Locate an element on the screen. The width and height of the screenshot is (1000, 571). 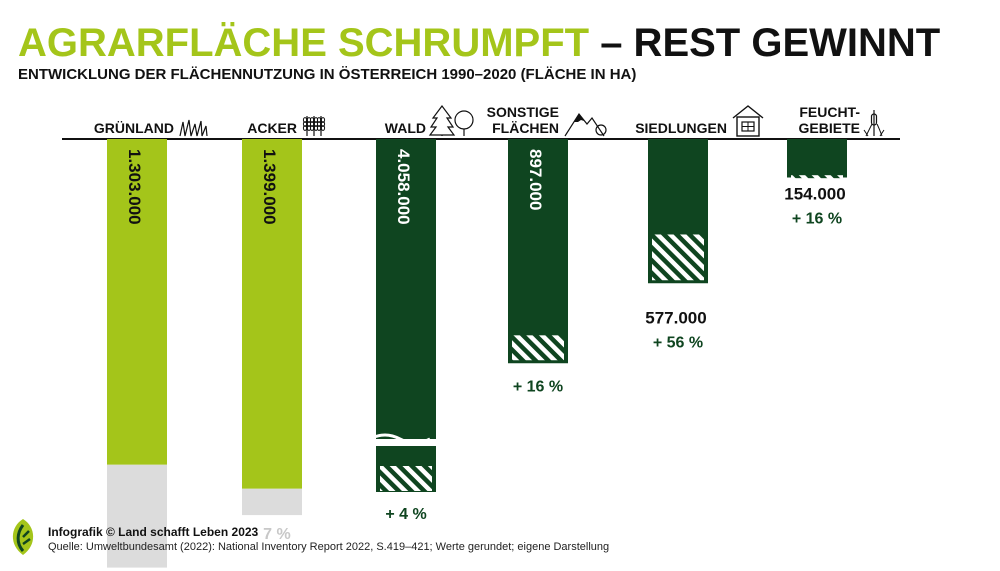
value-label: 897.000 is located at coordinates (535, 179).